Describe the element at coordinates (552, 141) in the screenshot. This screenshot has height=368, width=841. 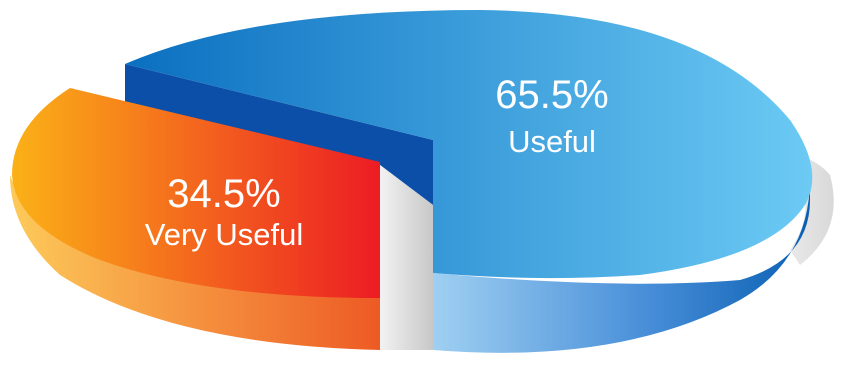
I see `slice-useful-category-label: Useful` at that location.